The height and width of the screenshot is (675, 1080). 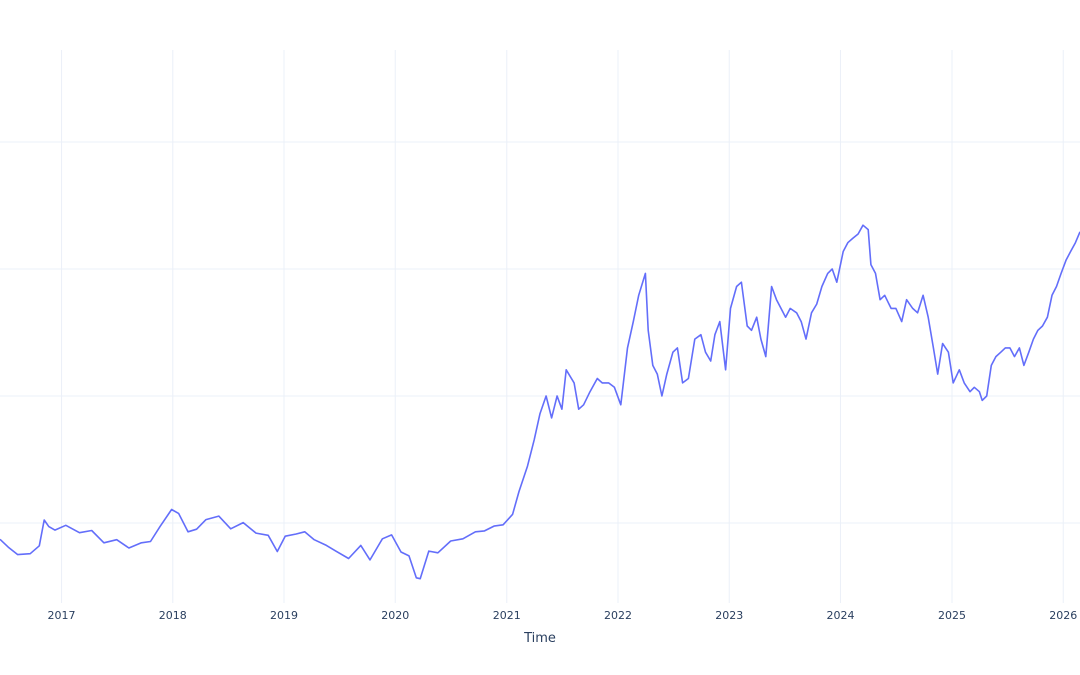 What do you see at coordinates (173, 615) in the screenshot?
I see `x-tick-label: 2018` at bounding box center [173, 615].